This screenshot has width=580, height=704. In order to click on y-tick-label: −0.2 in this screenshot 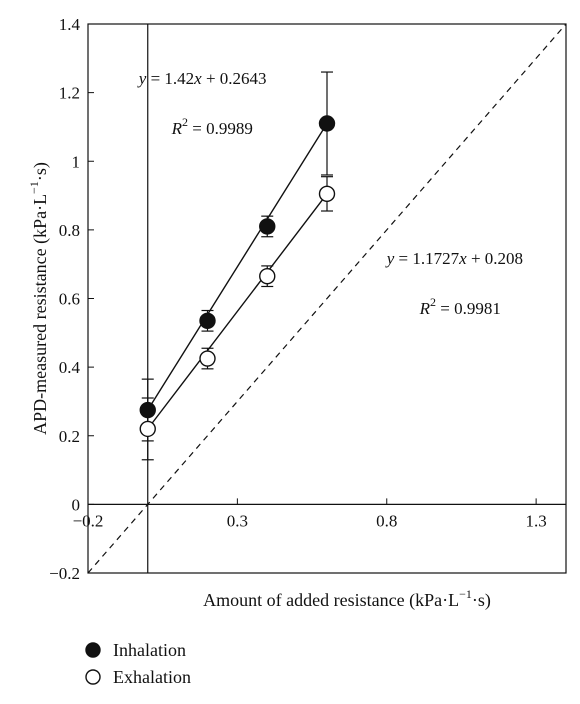, I will do `click(64, 573)`.